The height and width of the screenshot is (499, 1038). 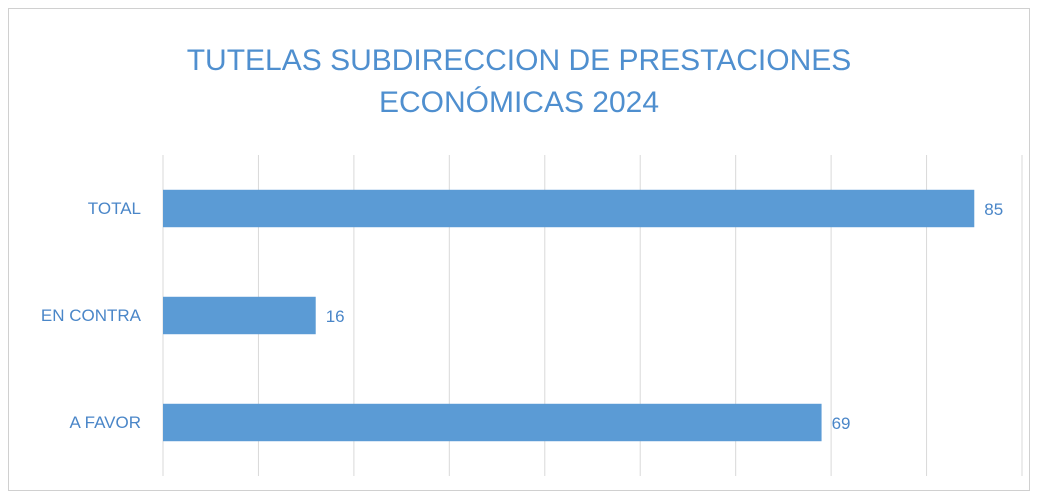 What do you see at coordinates (519, 60) in the screenshot?
I see `chart-title: TUTELAS SUBDIRECCION DE PRESTACIONES` at bounding box center [519, 60].